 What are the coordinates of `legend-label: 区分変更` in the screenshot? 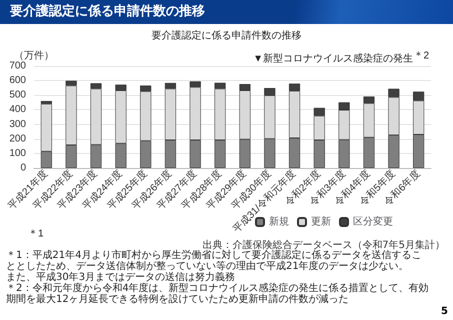 It's located at (373, 222).